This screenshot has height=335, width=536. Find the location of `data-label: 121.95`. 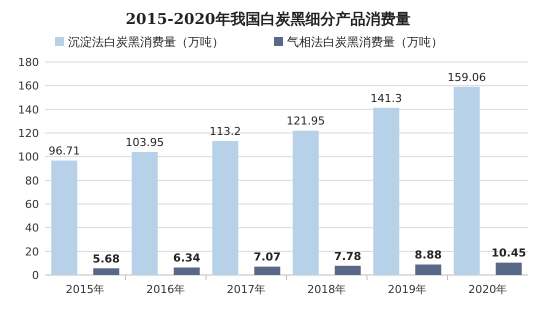

data-label: 121.95 is located at coordinates (305, 121).